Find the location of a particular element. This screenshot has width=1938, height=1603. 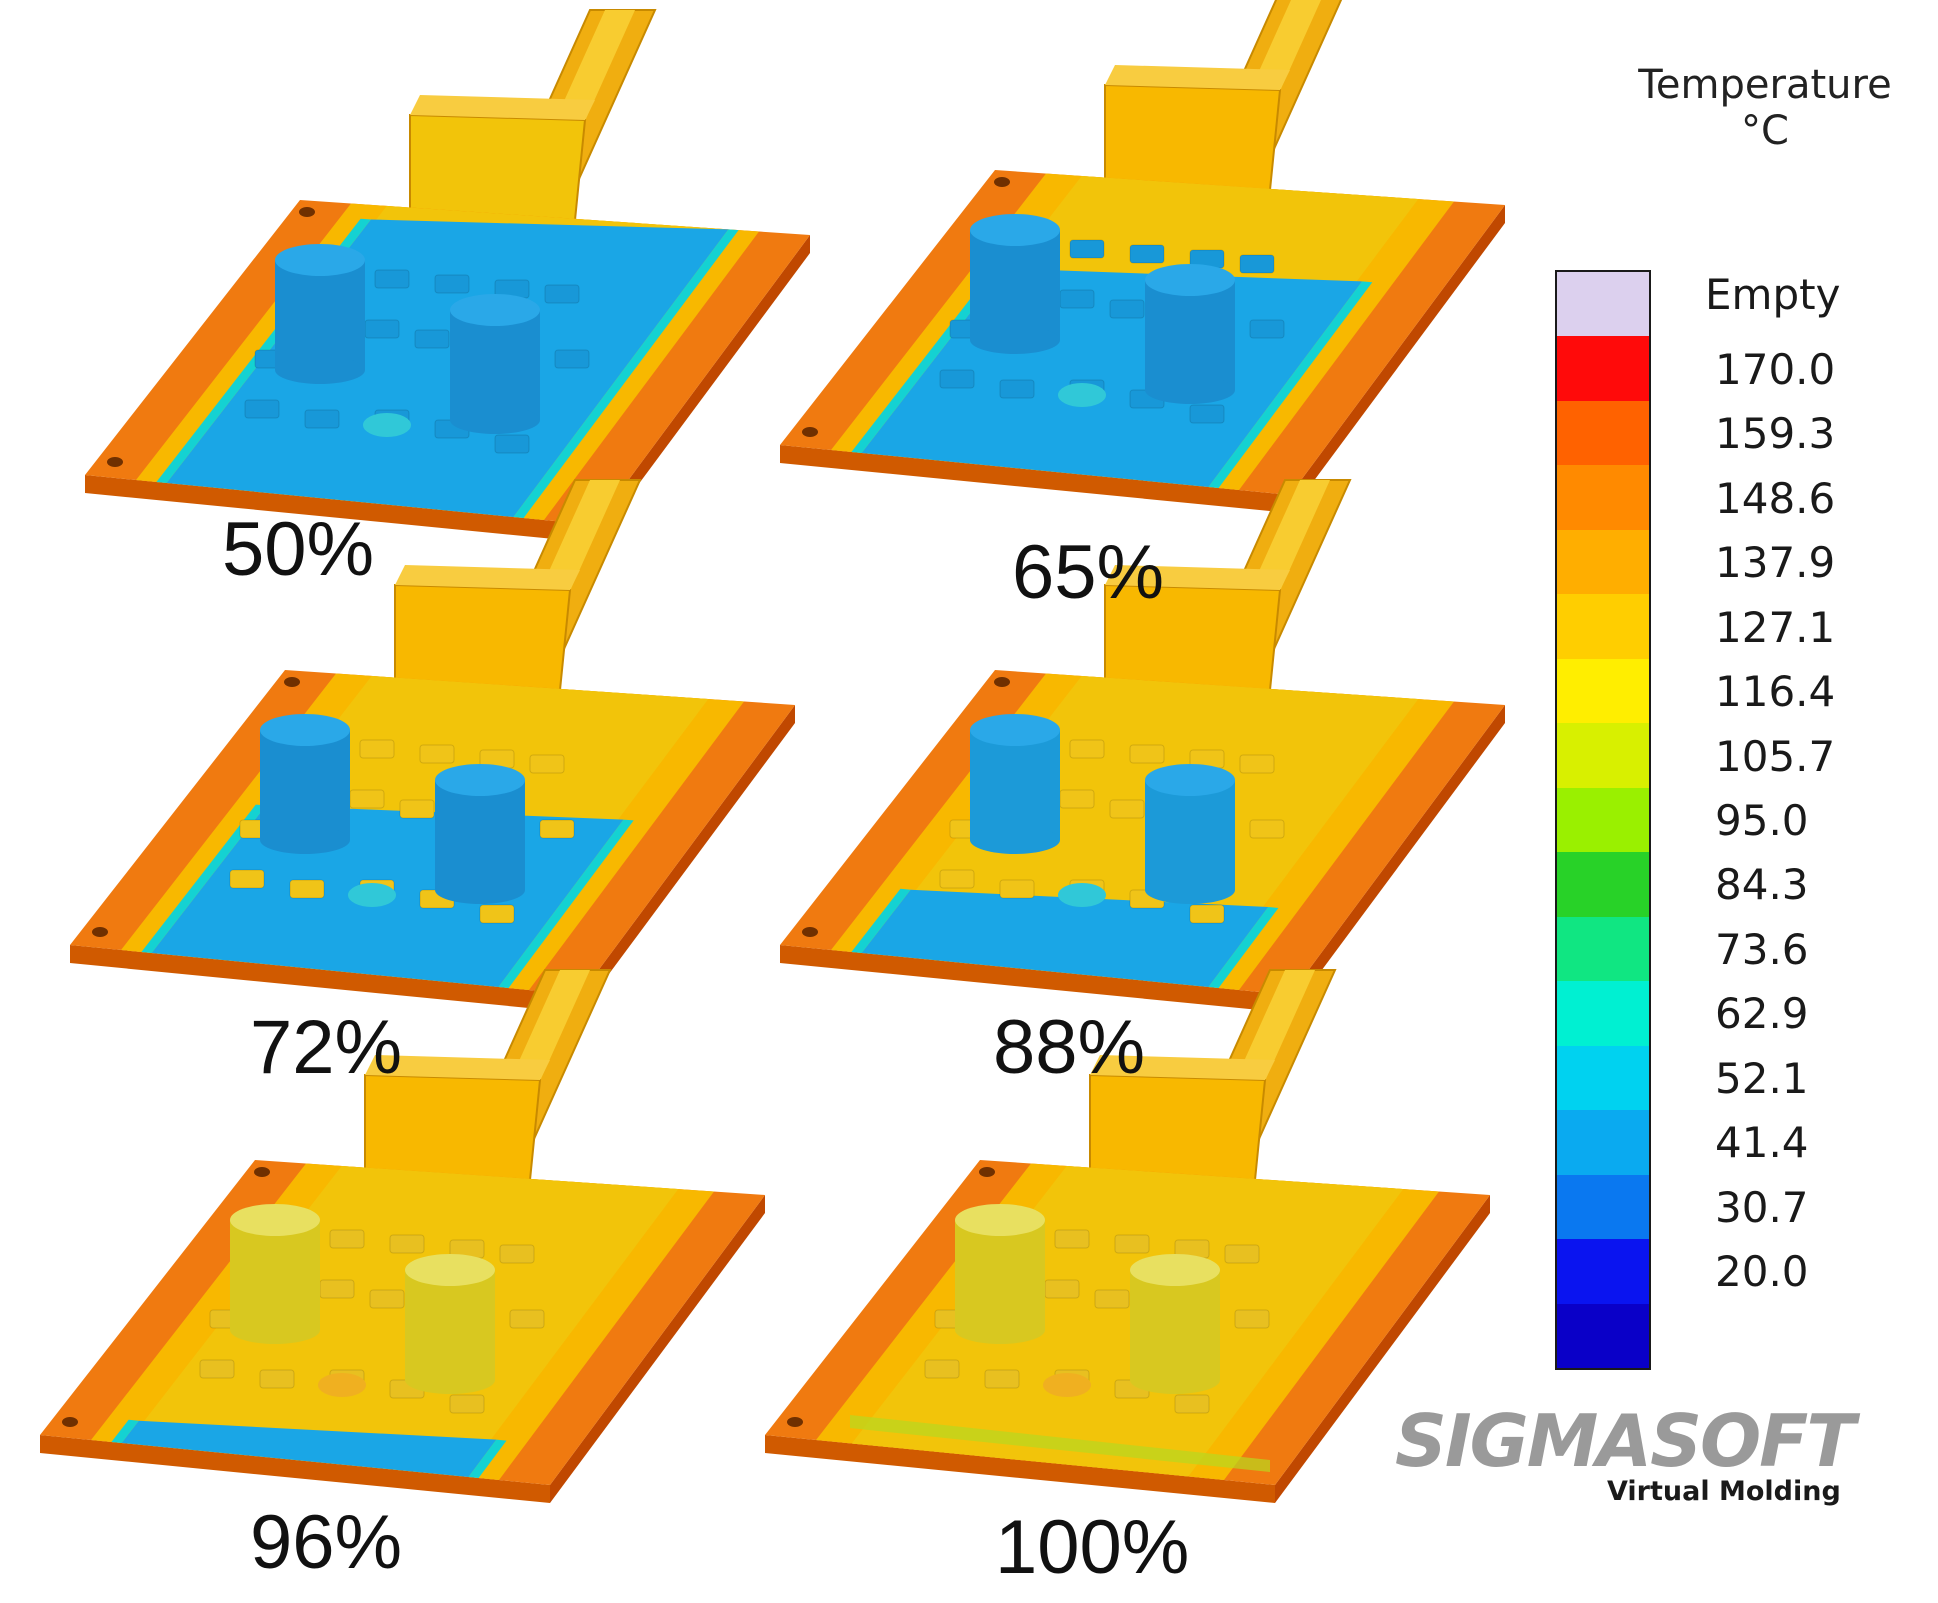

legend-label: 116.4 is located at coordinates (1775, 692).